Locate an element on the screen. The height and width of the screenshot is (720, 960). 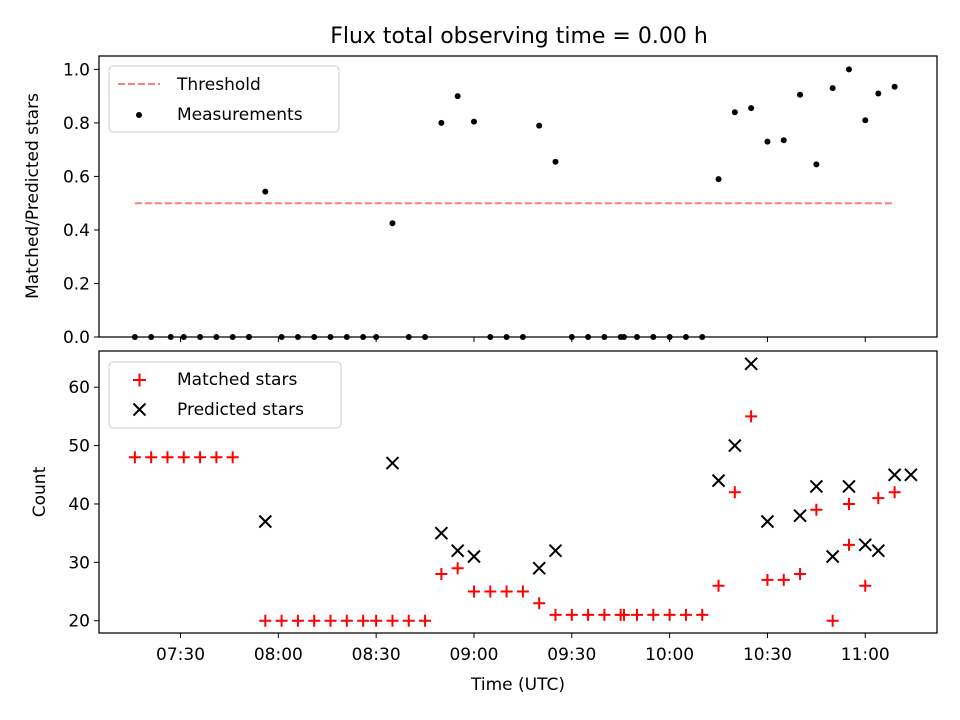
time-x-axis-label: Time (UTC) is located at coordinates (517, 685).